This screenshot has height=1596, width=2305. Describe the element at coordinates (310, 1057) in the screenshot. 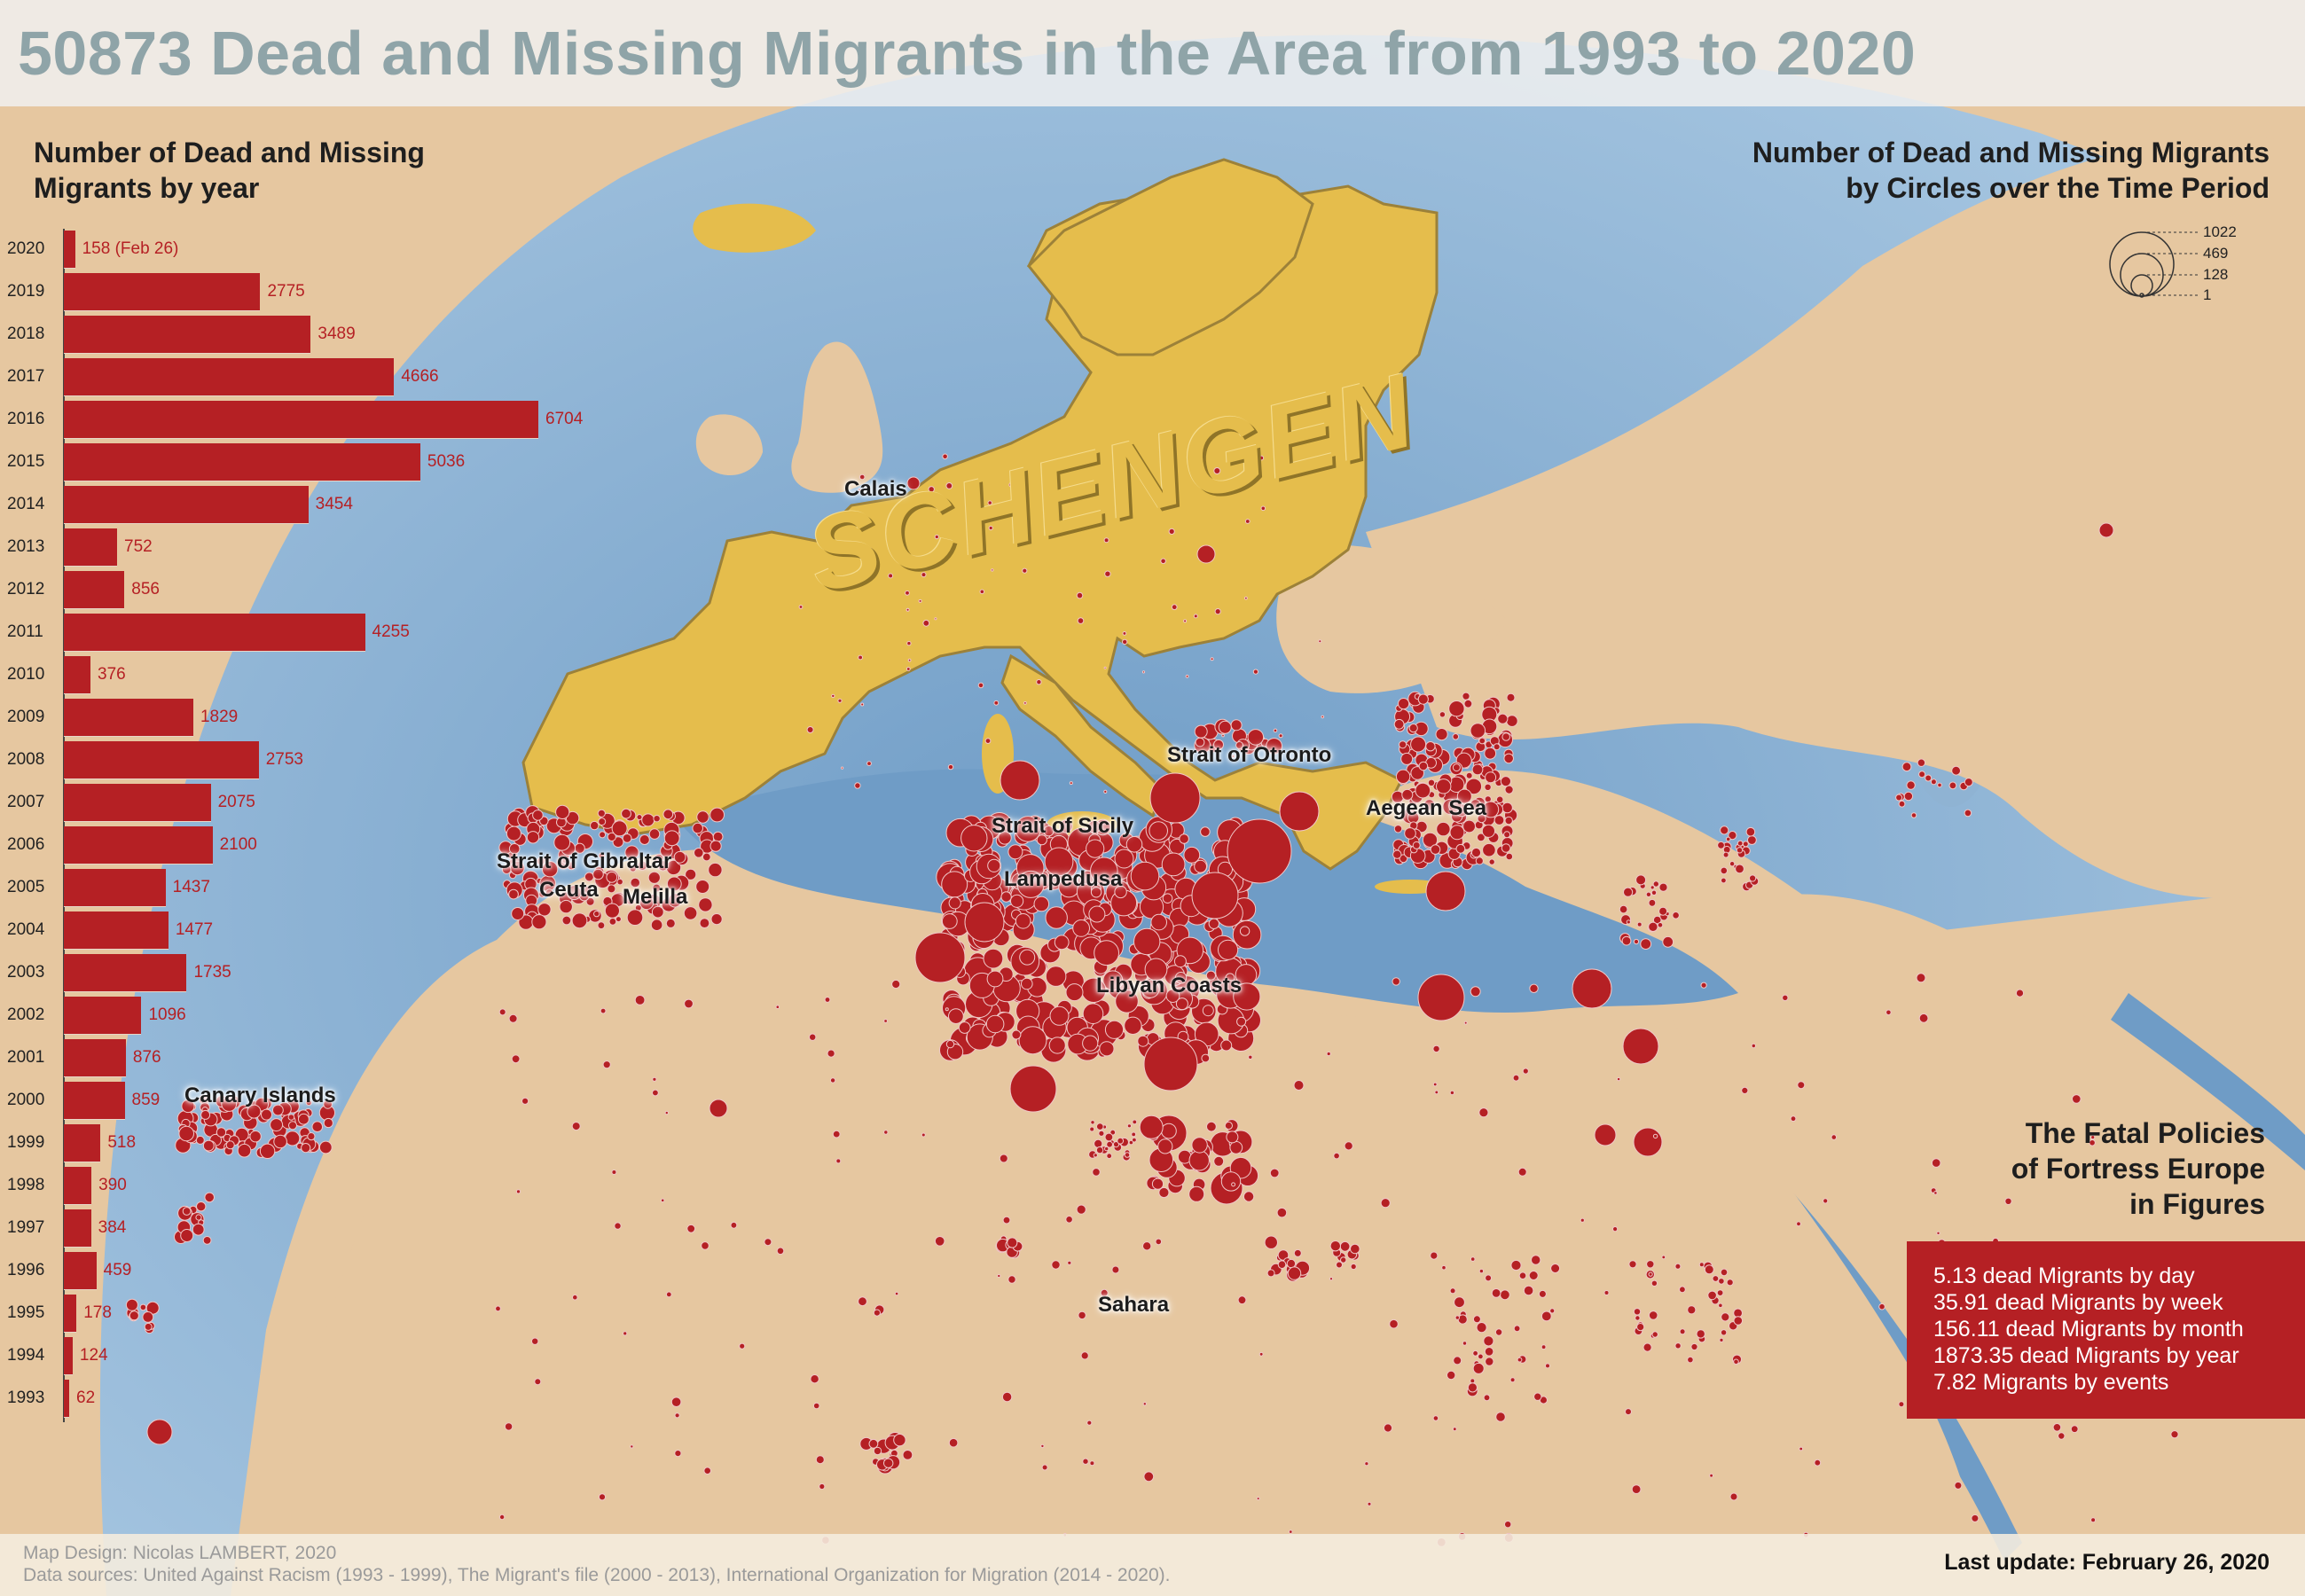

I see `bar-row-2001: 2001 876` at that location.